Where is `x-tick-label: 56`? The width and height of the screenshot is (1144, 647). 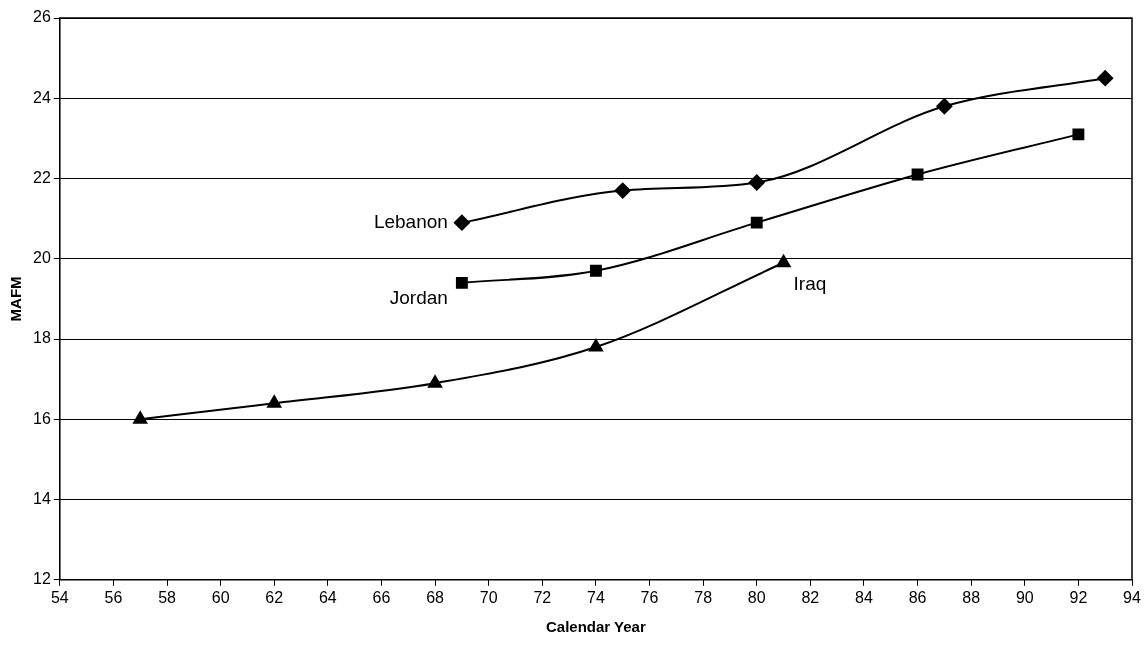
x-tick-label: 56 is located at coordinates (113, 597).